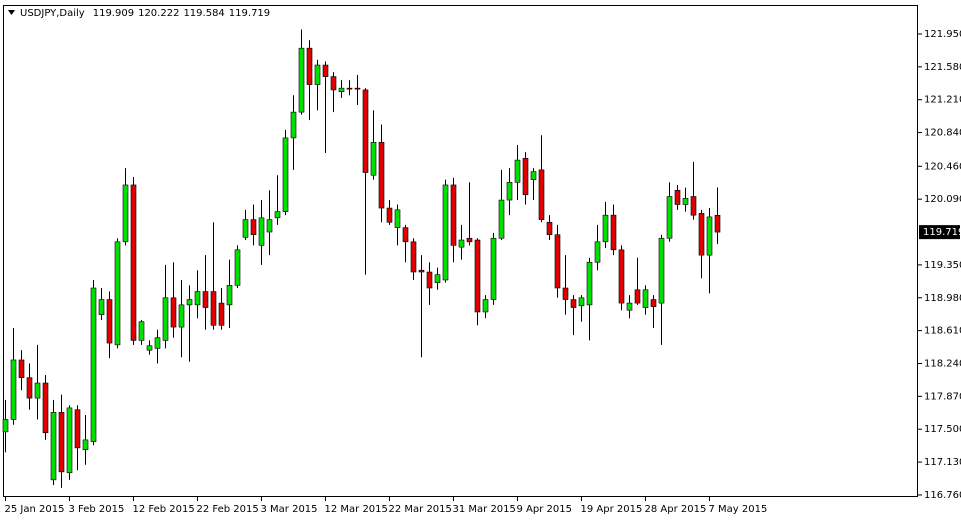  I want to click on y-tick-label: 118.980, so click(942, 298).